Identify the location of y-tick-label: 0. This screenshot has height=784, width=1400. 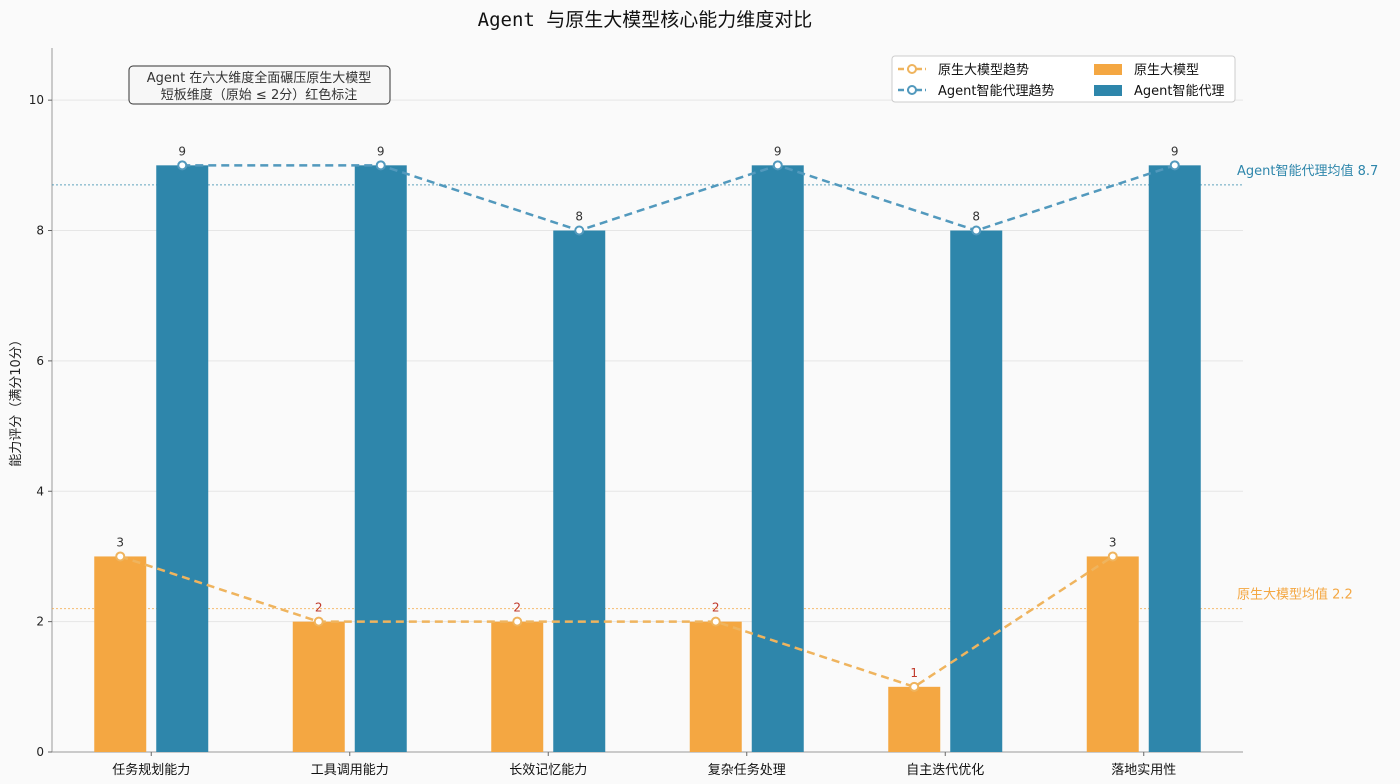
(40, 752).